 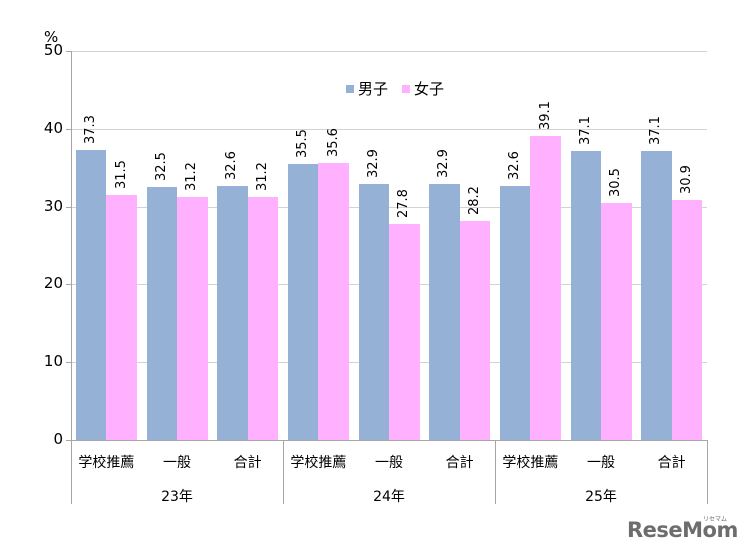 What do you see at coordinates (404, 203) in the screenshot?
I see `data-label: 27.8` at bounding box center [404, 203].